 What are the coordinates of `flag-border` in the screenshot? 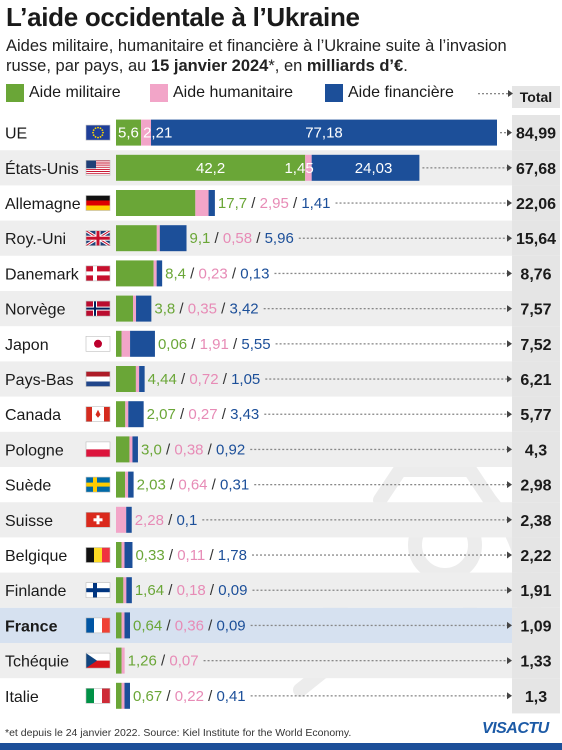 It's located at (98, 519).